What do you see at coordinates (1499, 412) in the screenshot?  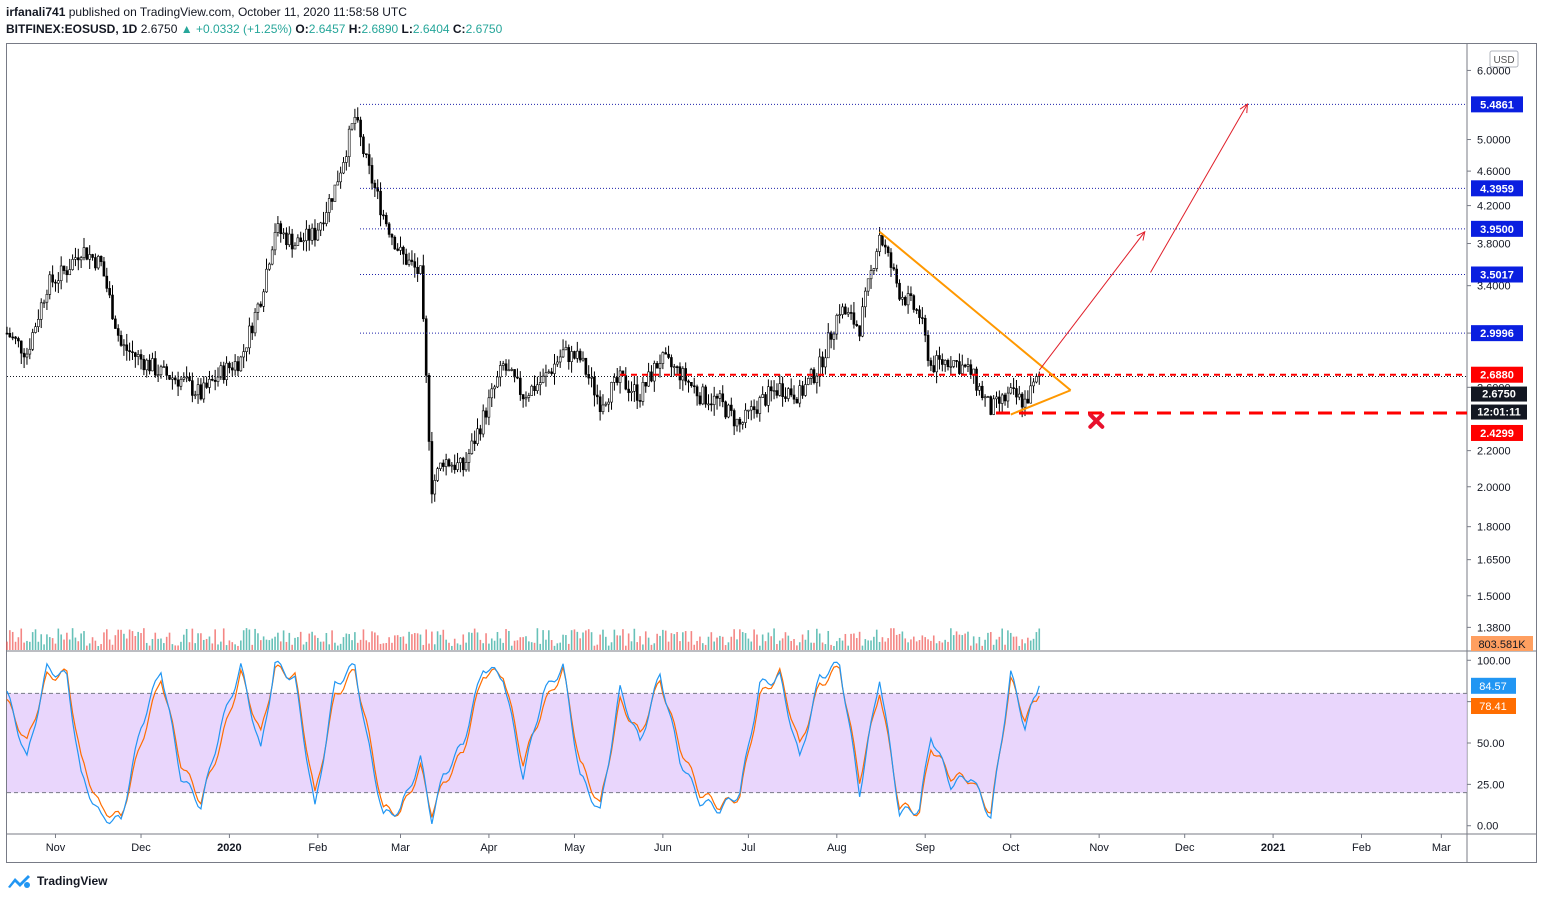 I see `countdown-badge` at bounding box center [1499, 412].